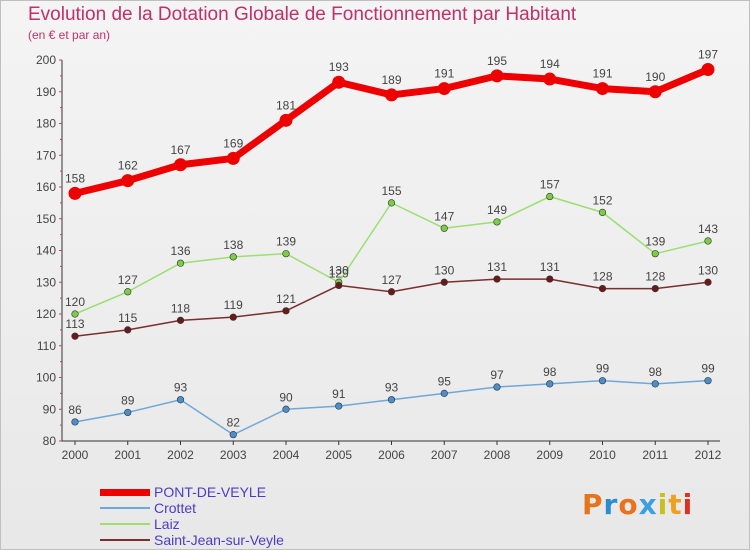 Image resolution: width=750 pixels, height=550 pixels. I want to click on data-label: 143, so click(708, 229).